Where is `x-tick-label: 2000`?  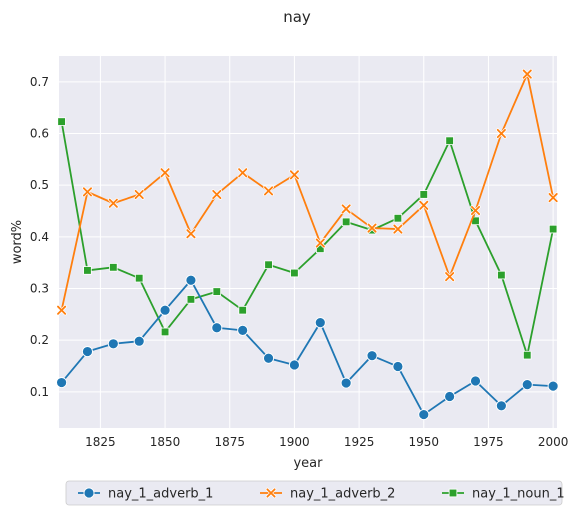
x-tick-label: 2000 is located at coordinates (553, 442).